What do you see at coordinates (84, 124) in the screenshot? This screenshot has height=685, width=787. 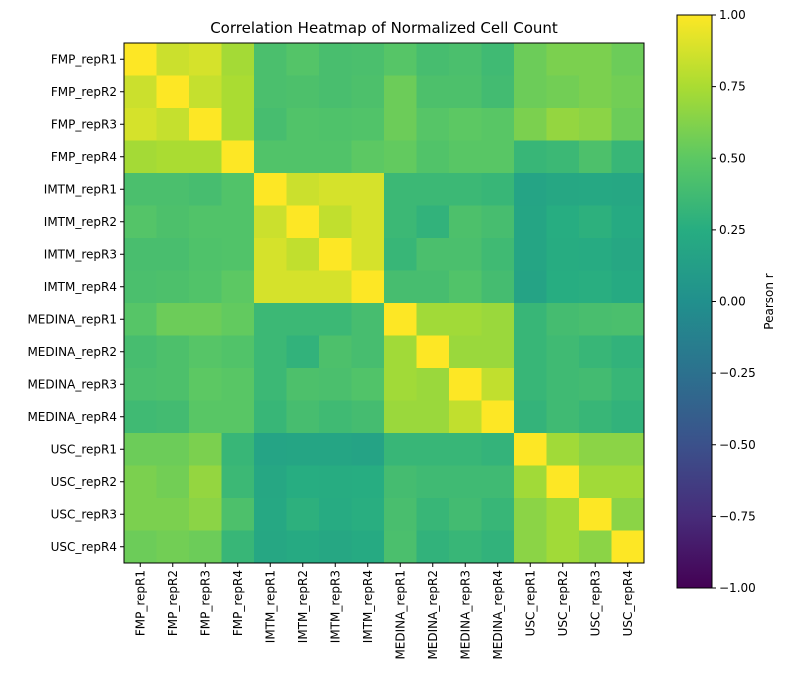 I see `y-tick-label: FMP_repR3` at bounding box center [84, 124].